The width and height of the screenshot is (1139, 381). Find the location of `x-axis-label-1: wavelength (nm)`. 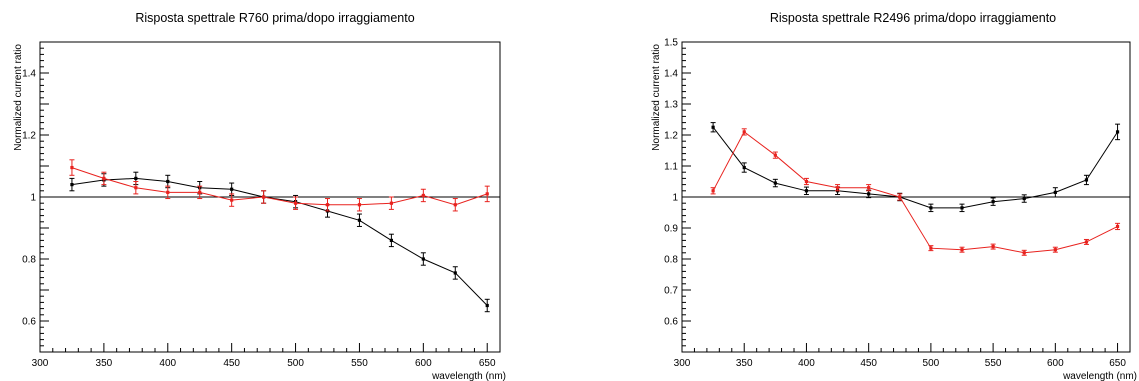

x-axis-label-1: wavelength (nm) is located at coordinates (468, 376).